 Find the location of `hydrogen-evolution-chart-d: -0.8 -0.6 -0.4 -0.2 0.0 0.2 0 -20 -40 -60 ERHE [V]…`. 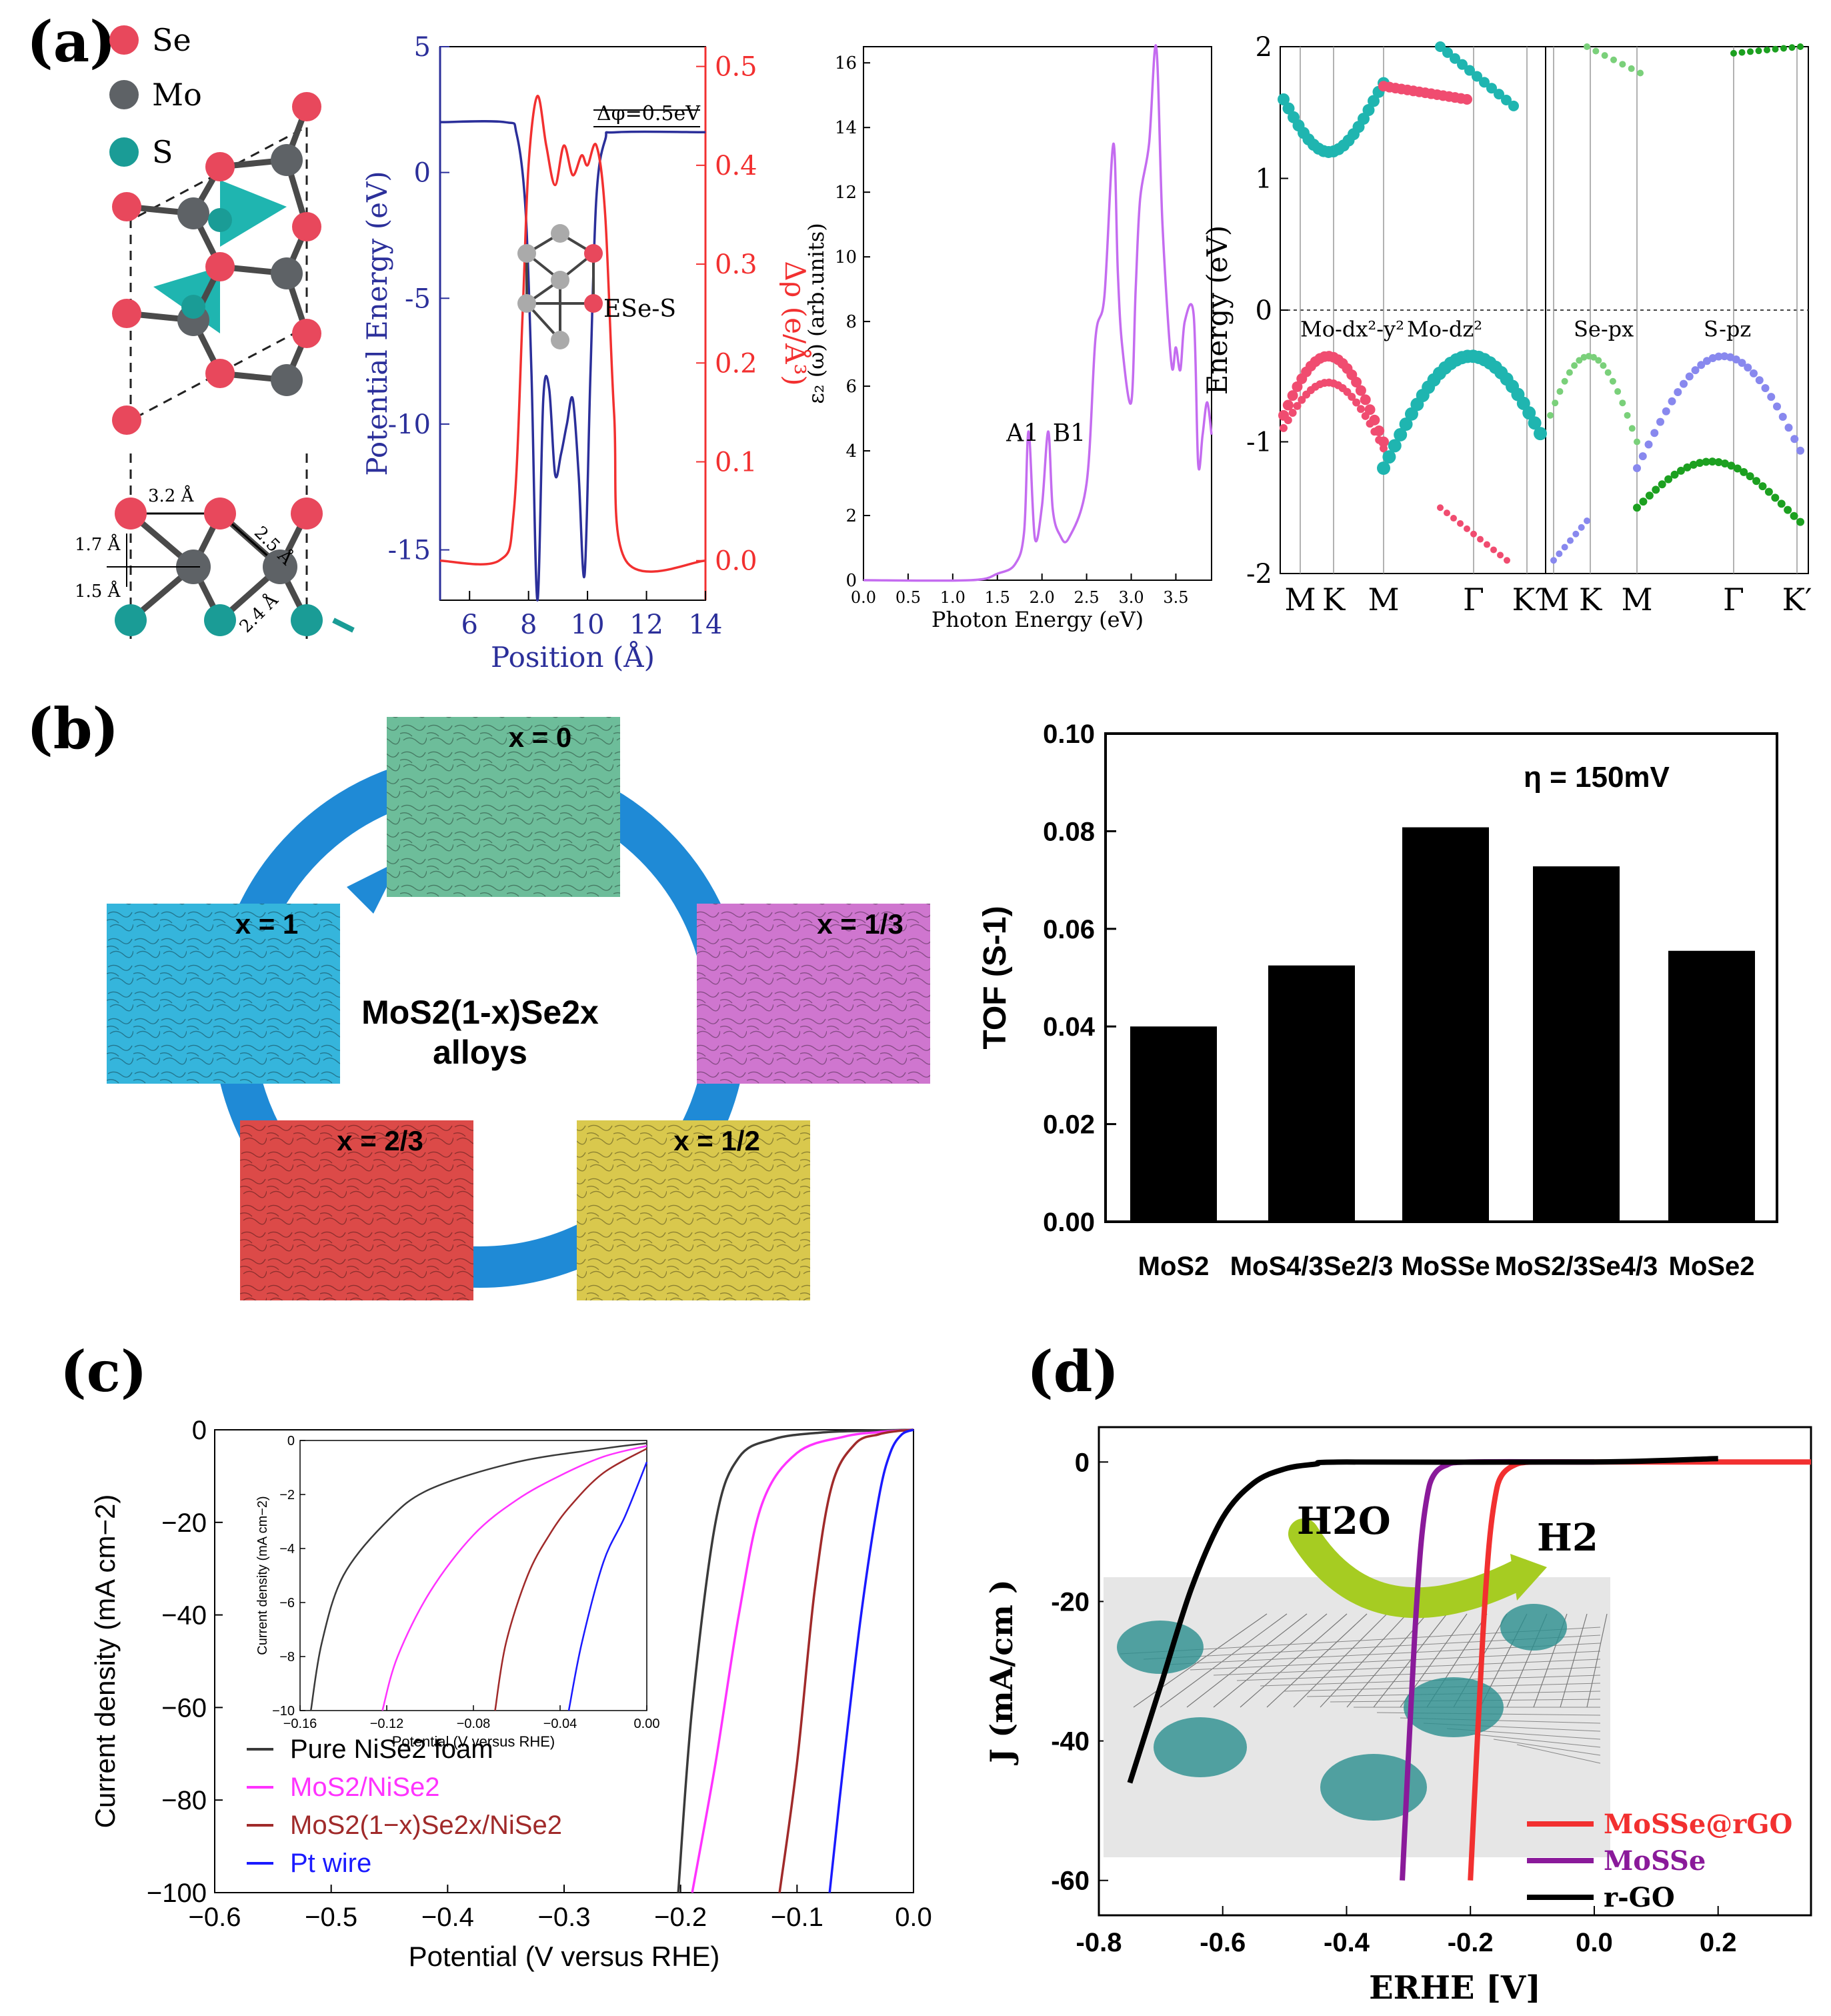

hydrogen-evolution-chart-d: -0.8 -0.6 -0.4 -0.2 0.0 0.2 0 -20 -40 -60 ERHE [V]… is located at coordinates (1398, 1716).